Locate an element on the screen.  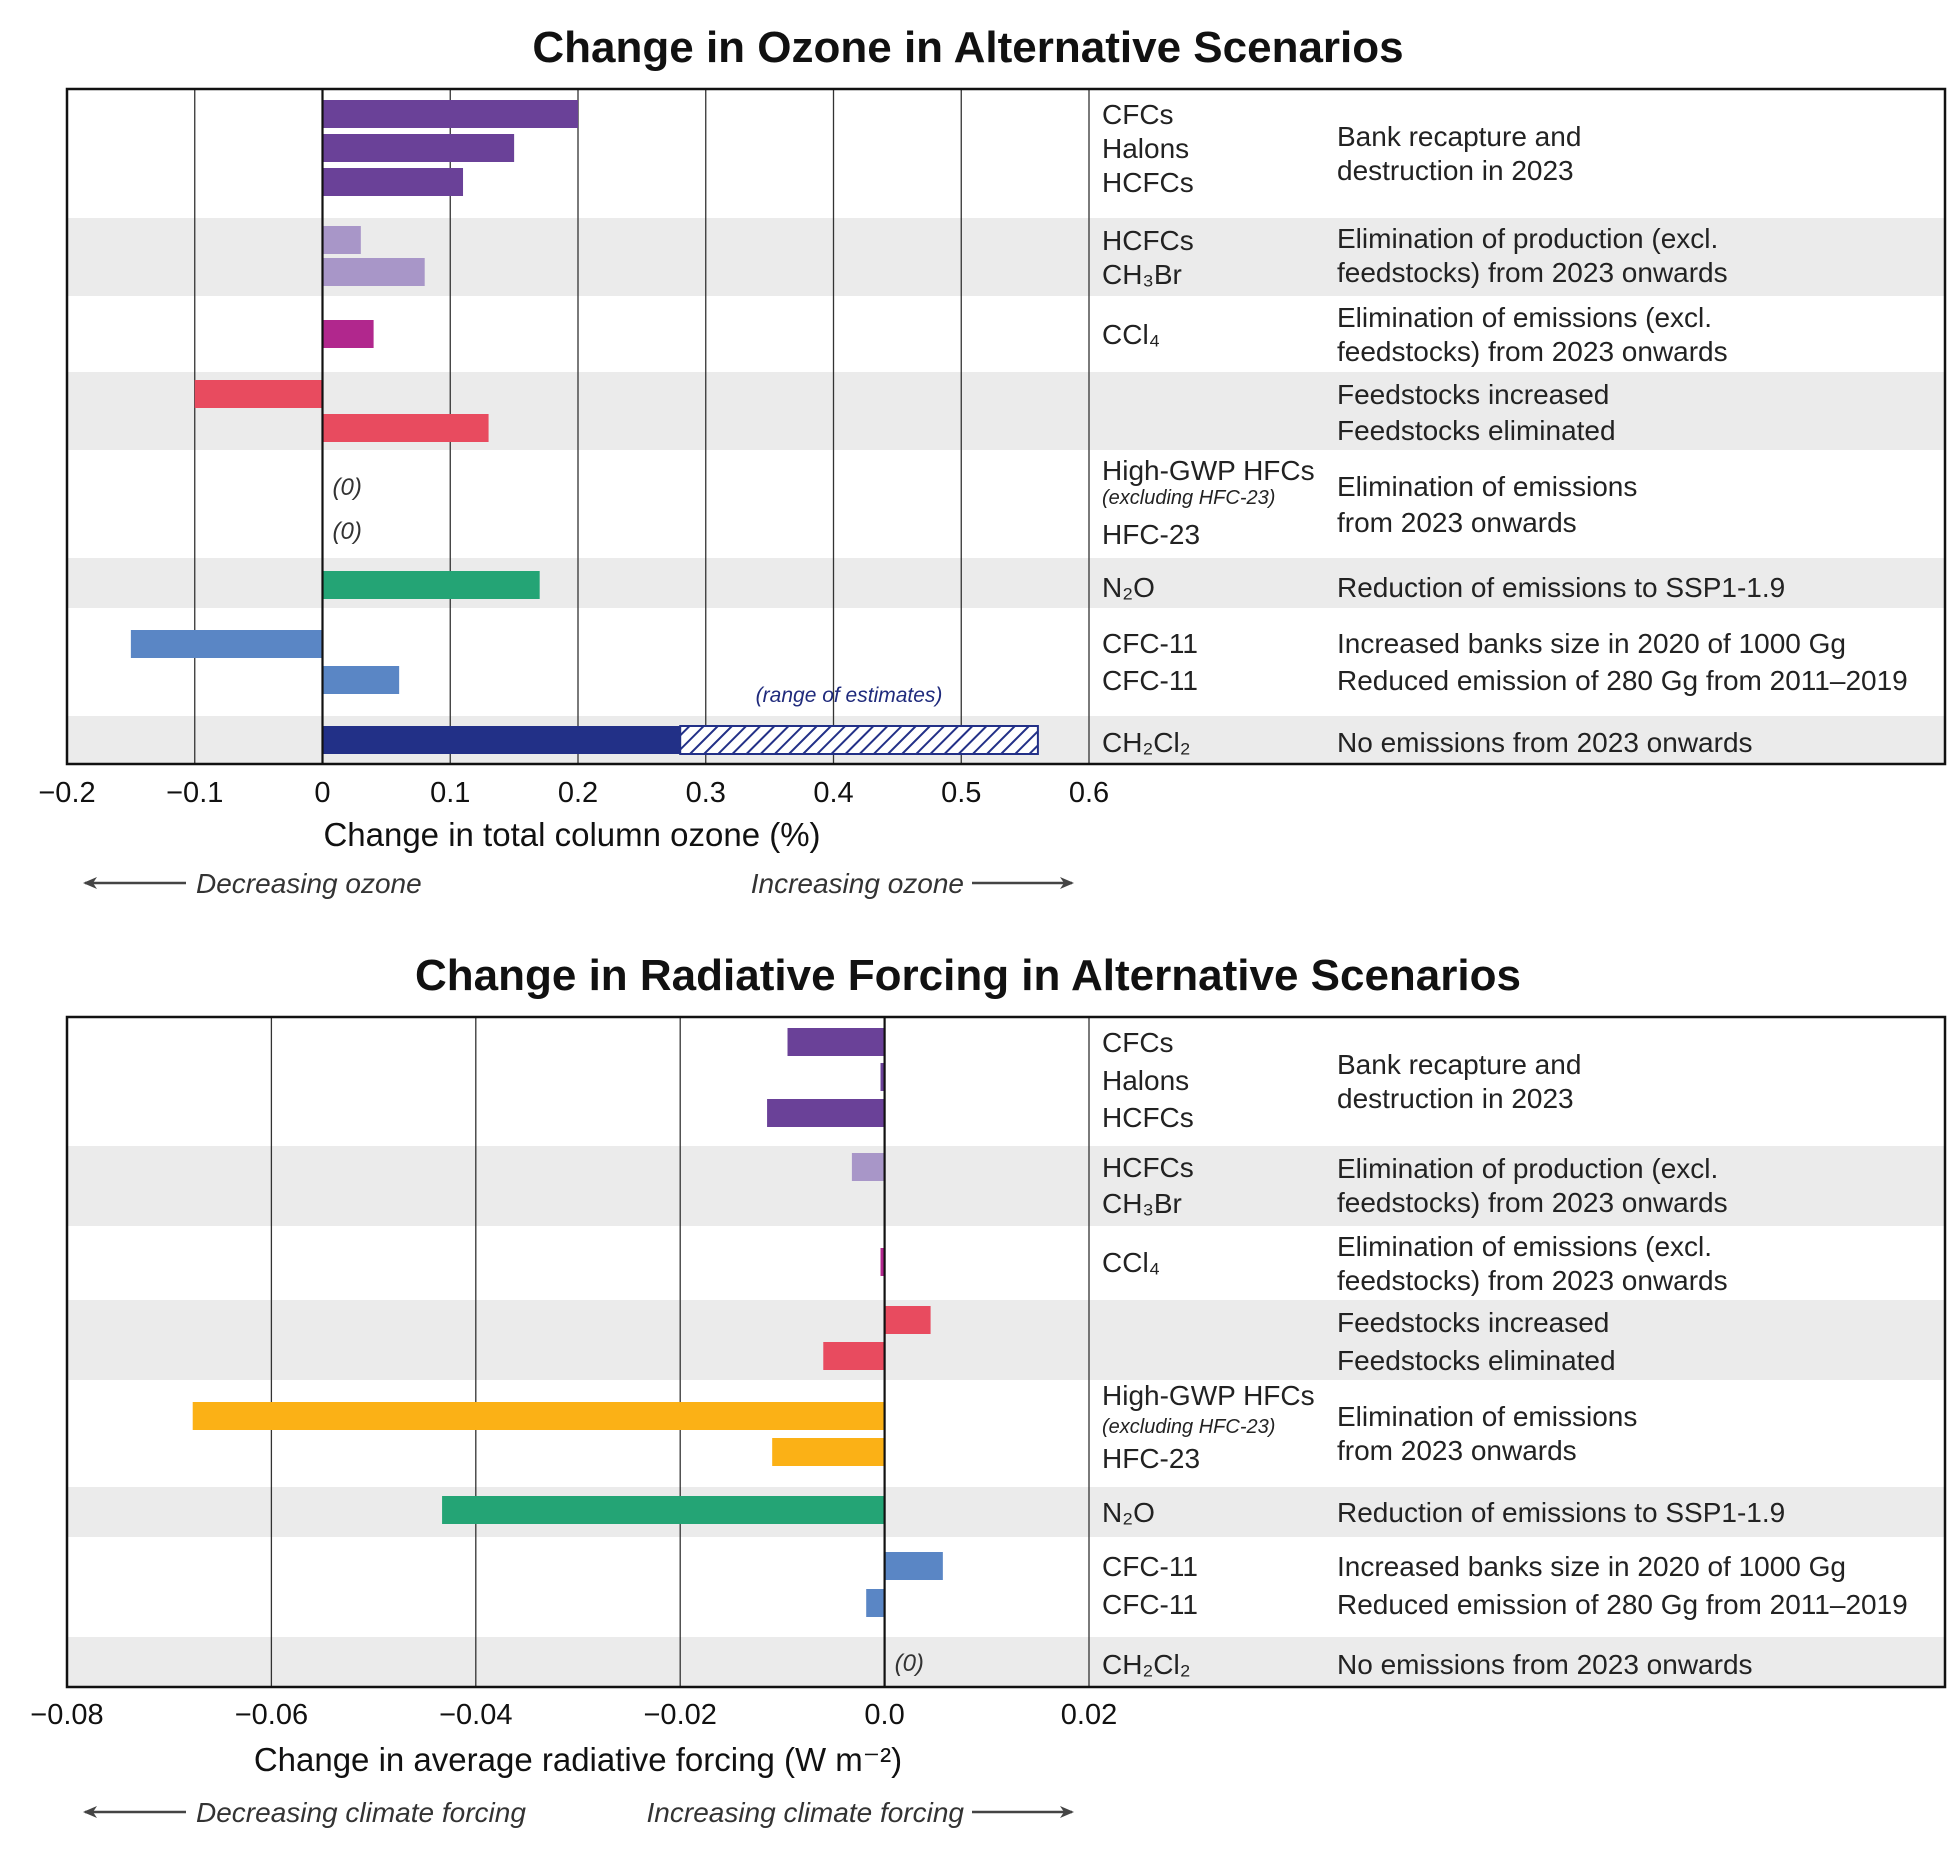
ozone-x-tick-labels: −0.2 −0.1 0 0.1 0.2 0.3 0.4 0.5 0.6 is located at coordinates (573, 793).